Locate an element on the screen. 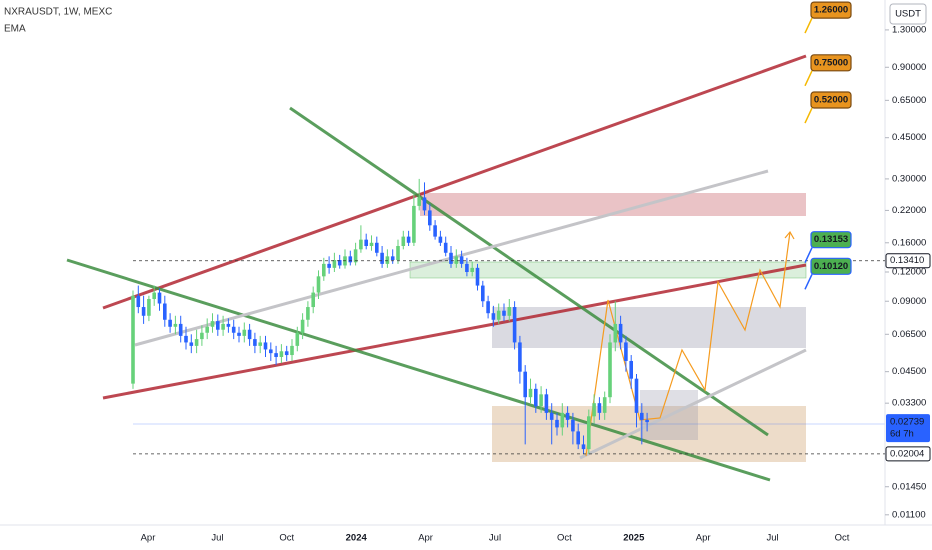  target-label: 1.26000 is located at coordinates (831, 10).